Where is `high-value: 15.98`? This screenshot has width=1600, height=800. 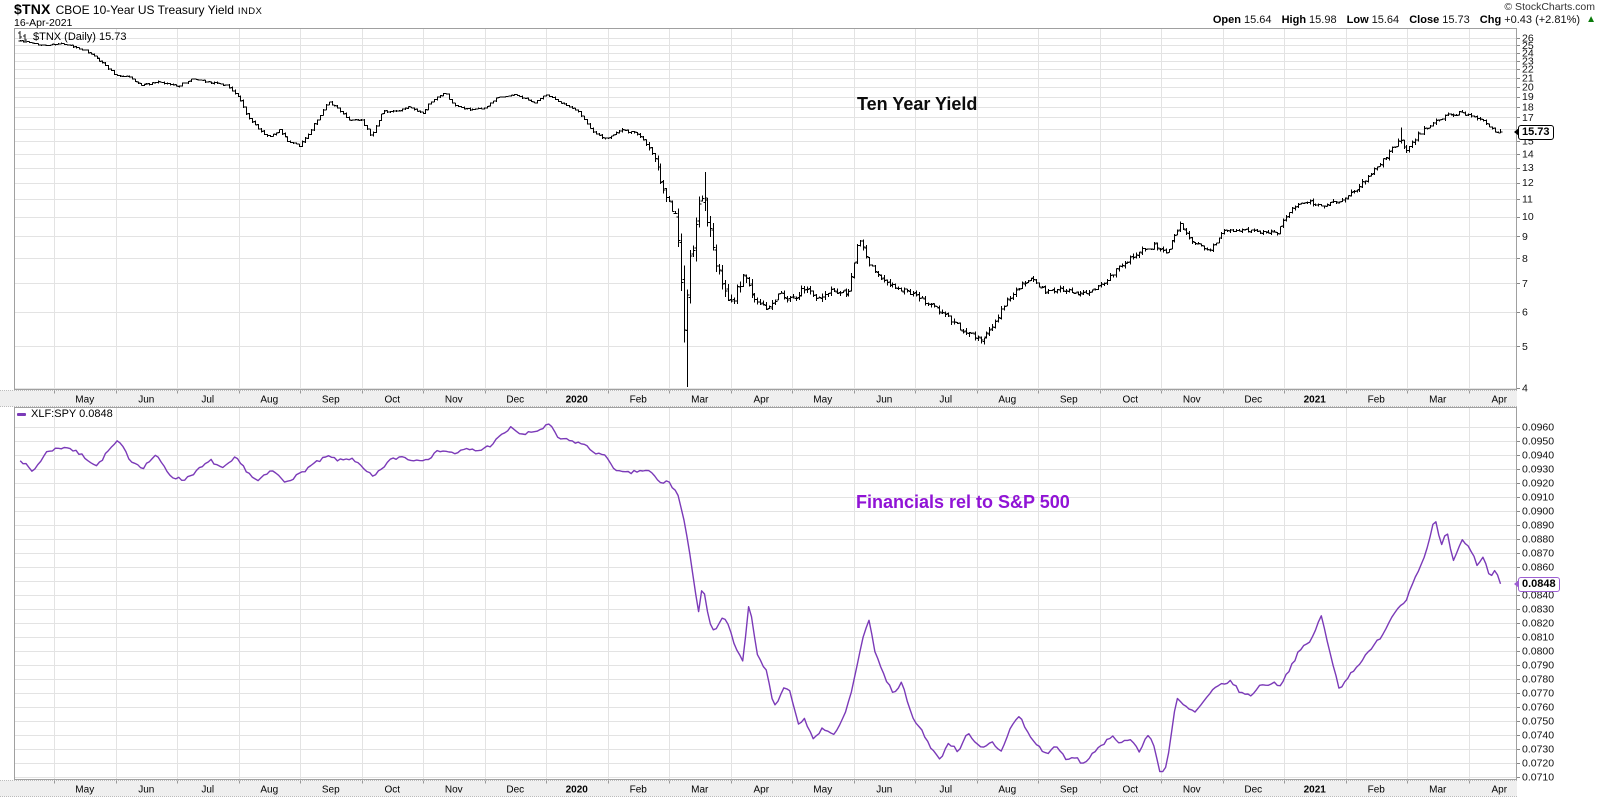 high-value: 15.98 is located at coordinates (1323, 20).